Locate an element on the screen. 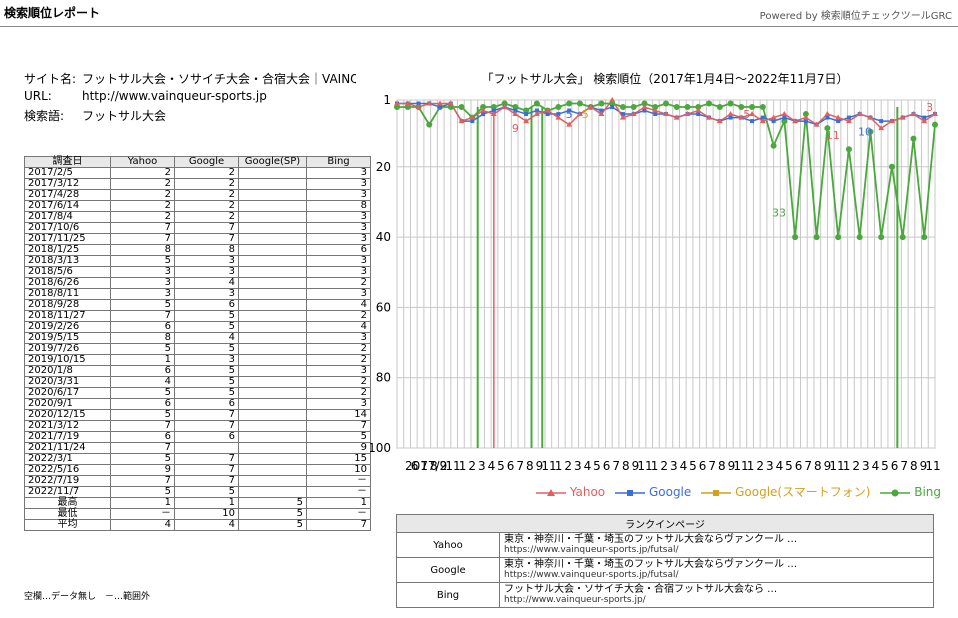  keyword-value: フットサル大会 is located at coordinates (124, 116).